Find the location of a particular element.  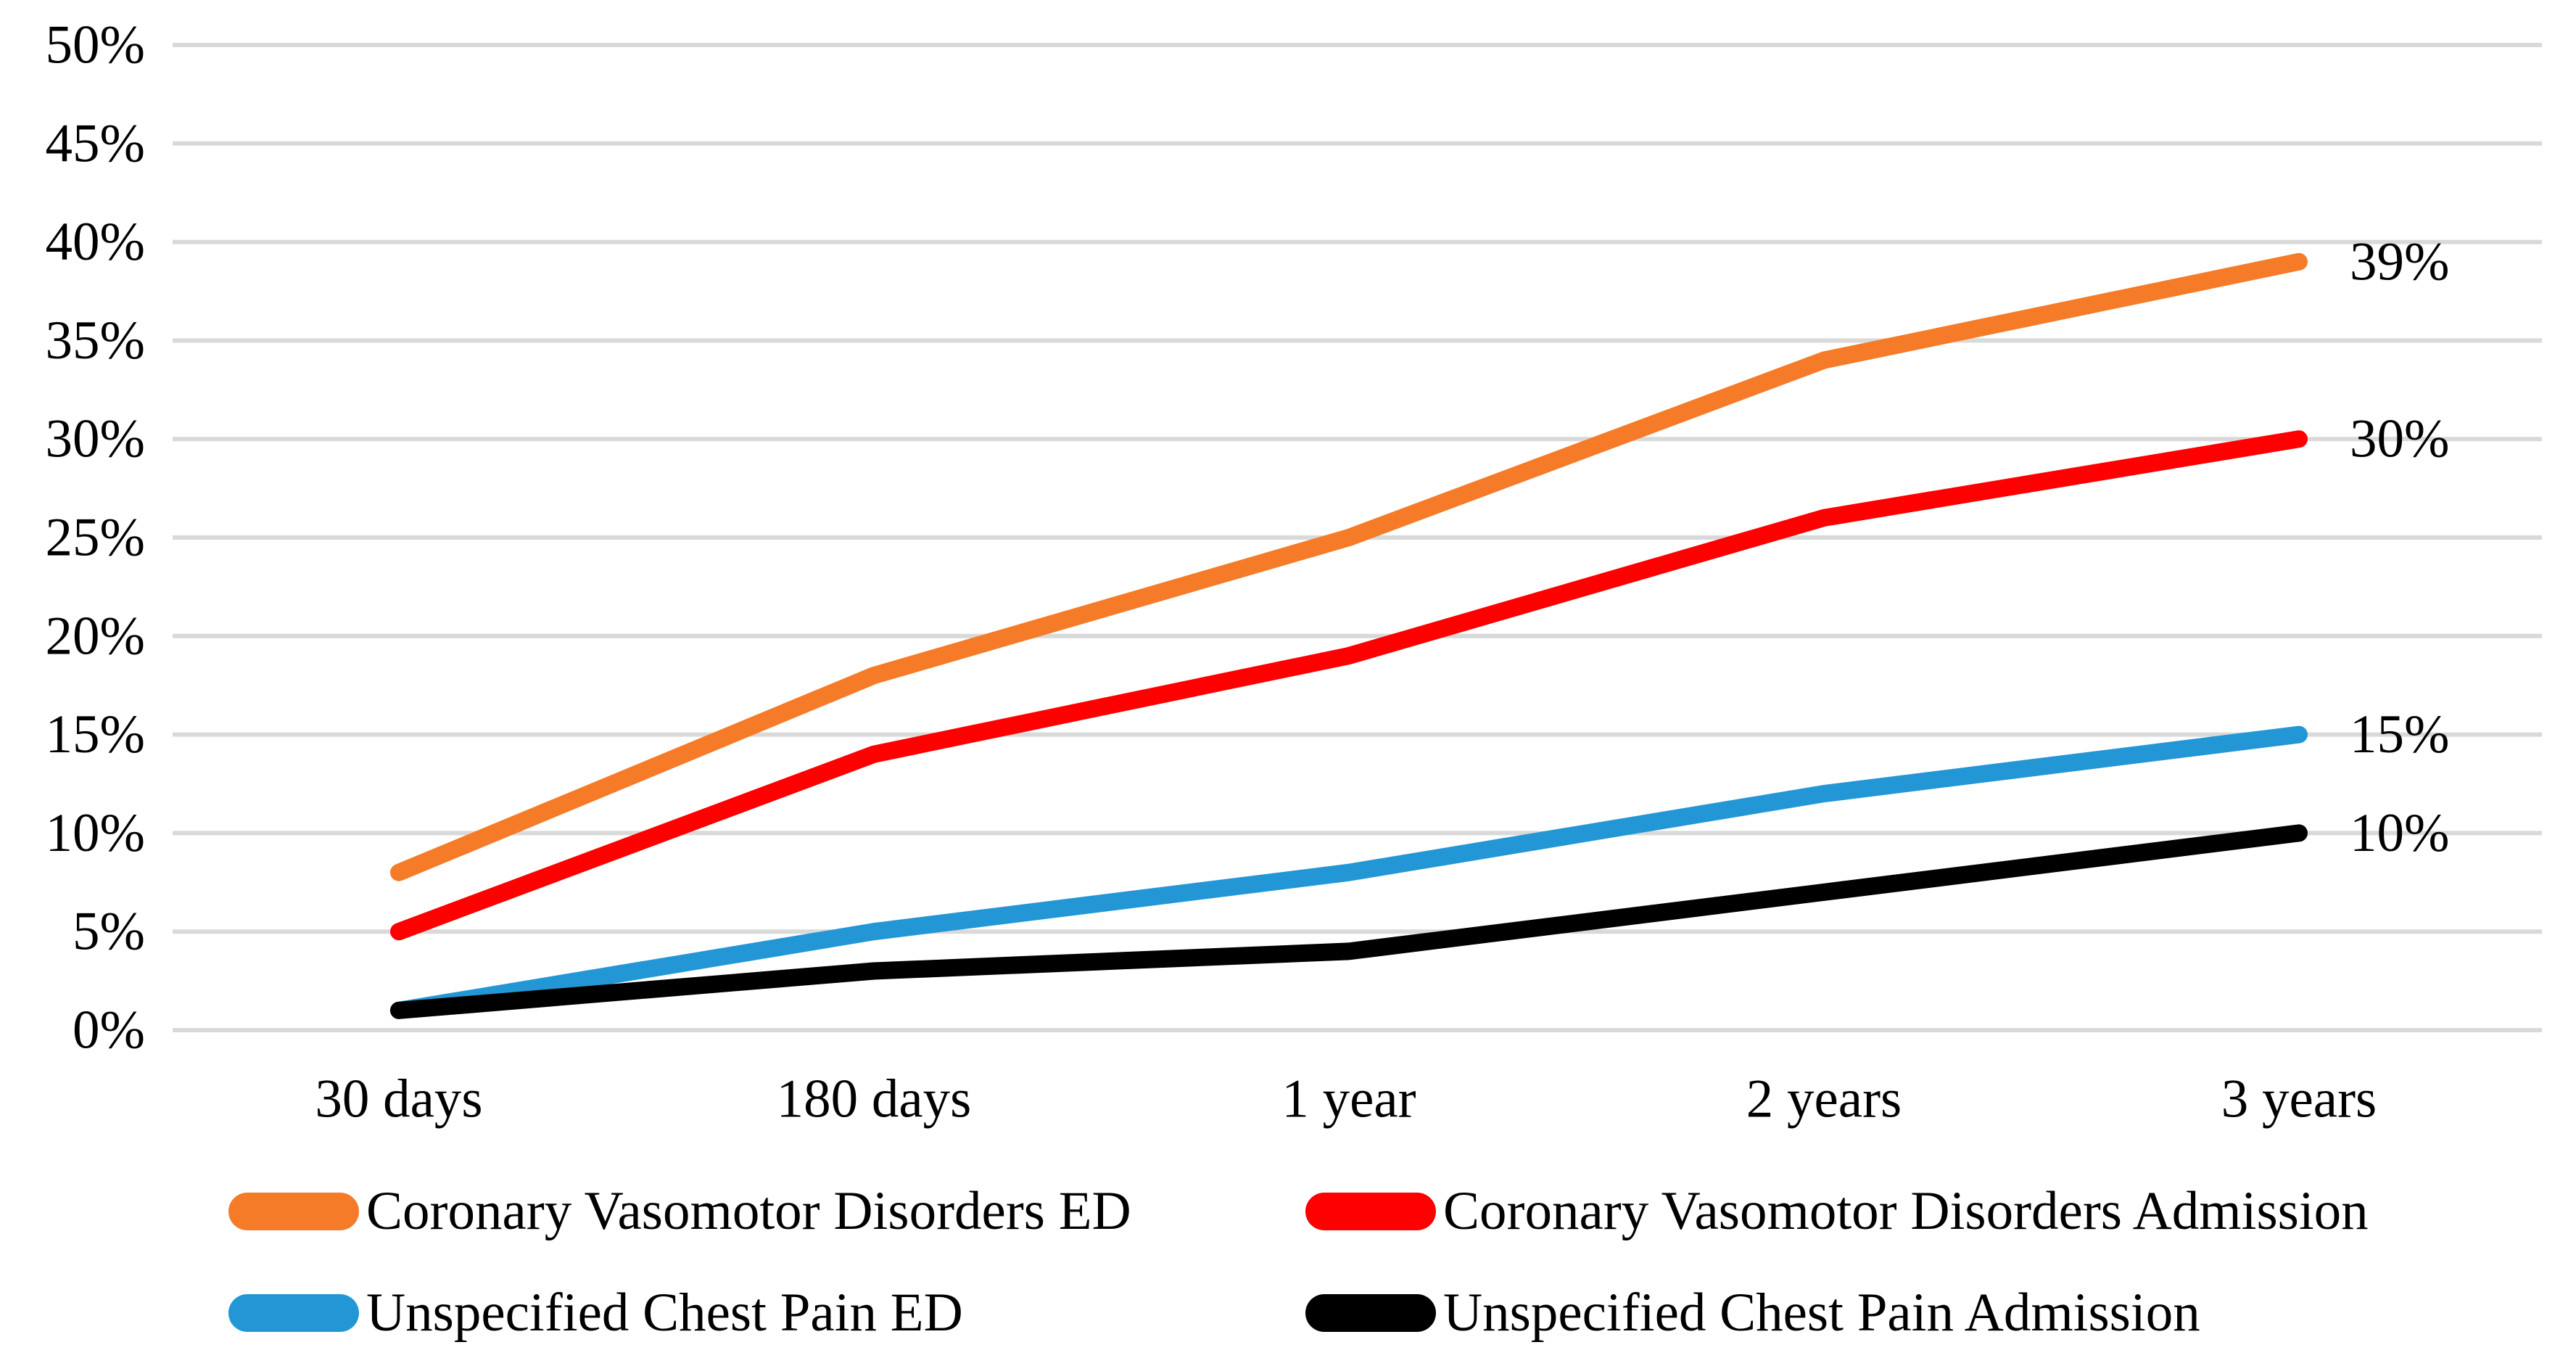

y-axis-tick-label: 40% is located at coordinates (95, 242).